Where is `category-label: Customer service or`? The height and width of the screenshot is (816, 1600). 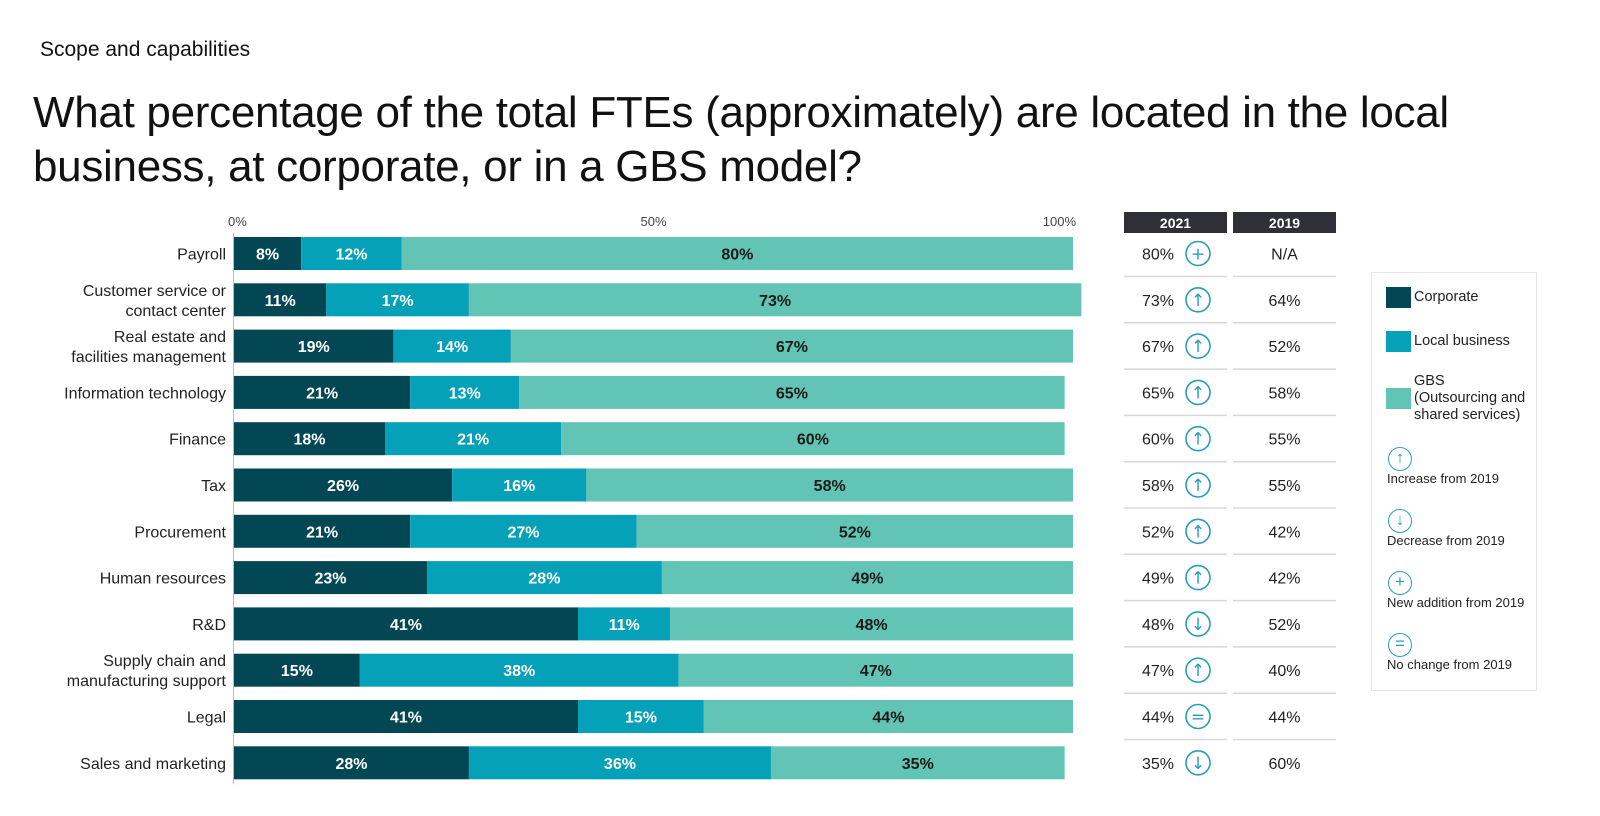
category-label: Customer service or is located at coordinates (155, 291).